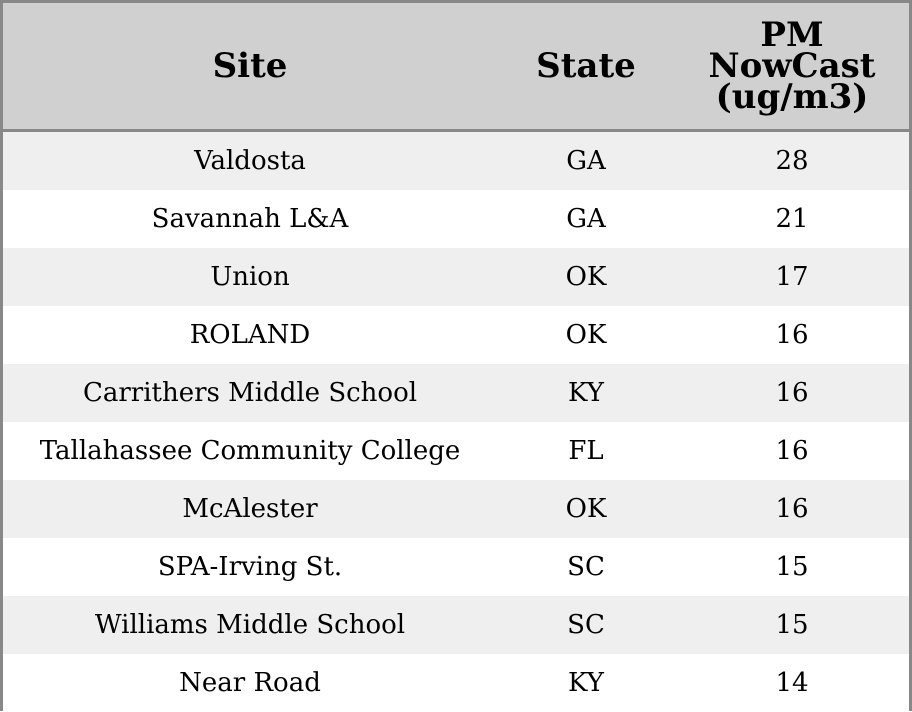  I want to click on site-cell: Williams Middle School, so click(250, 625).